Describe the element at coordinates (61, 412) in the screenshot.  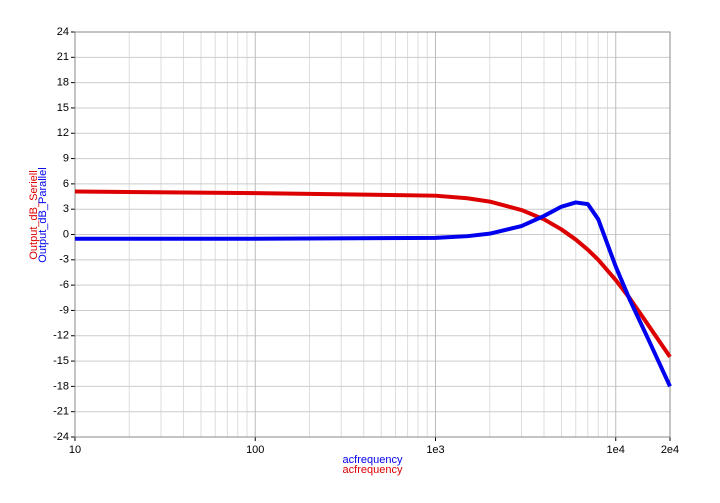
I see `y-tick-label: -21` at that location.